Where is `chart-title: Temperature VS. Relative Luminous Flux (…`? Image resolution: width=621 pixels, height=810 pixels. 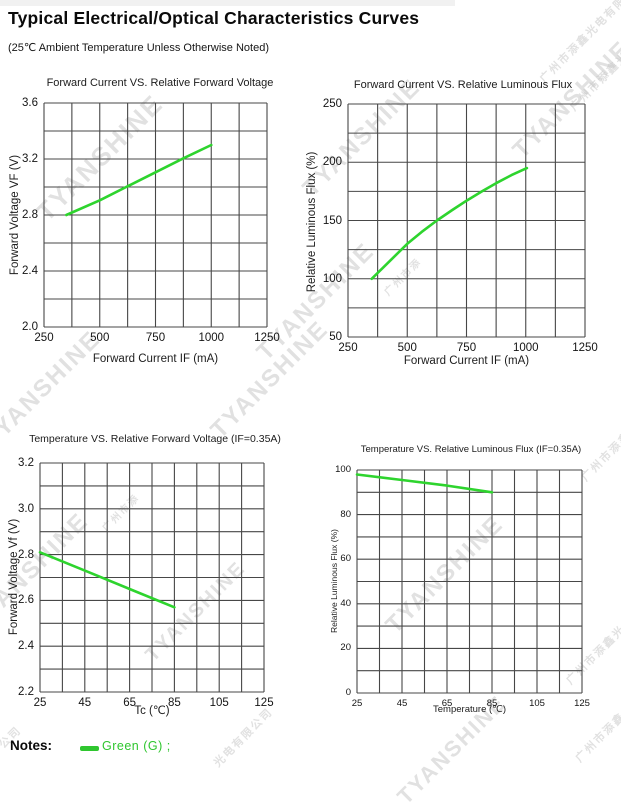 chart-title: Temperature VS. Relative Luminous Flux (… is located at coordinates (471, 449).